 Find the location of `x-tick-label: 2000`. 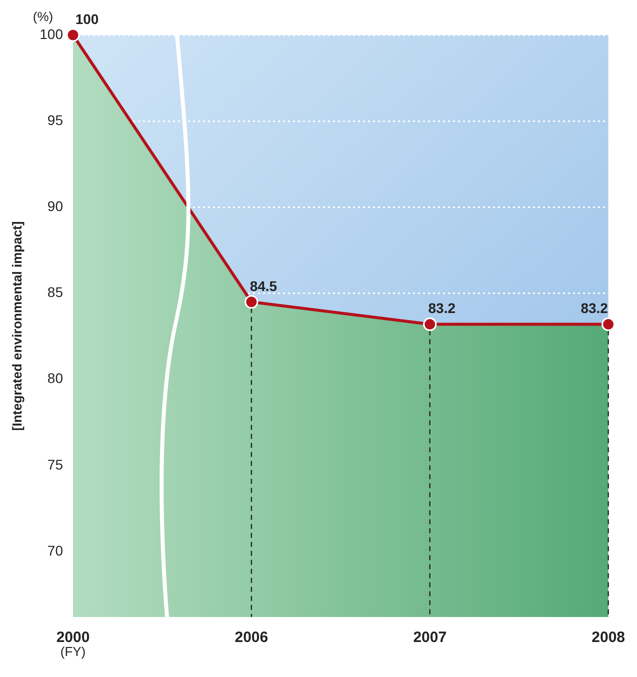

x-tick-label: 2000 is located at coordinates (73, 637).